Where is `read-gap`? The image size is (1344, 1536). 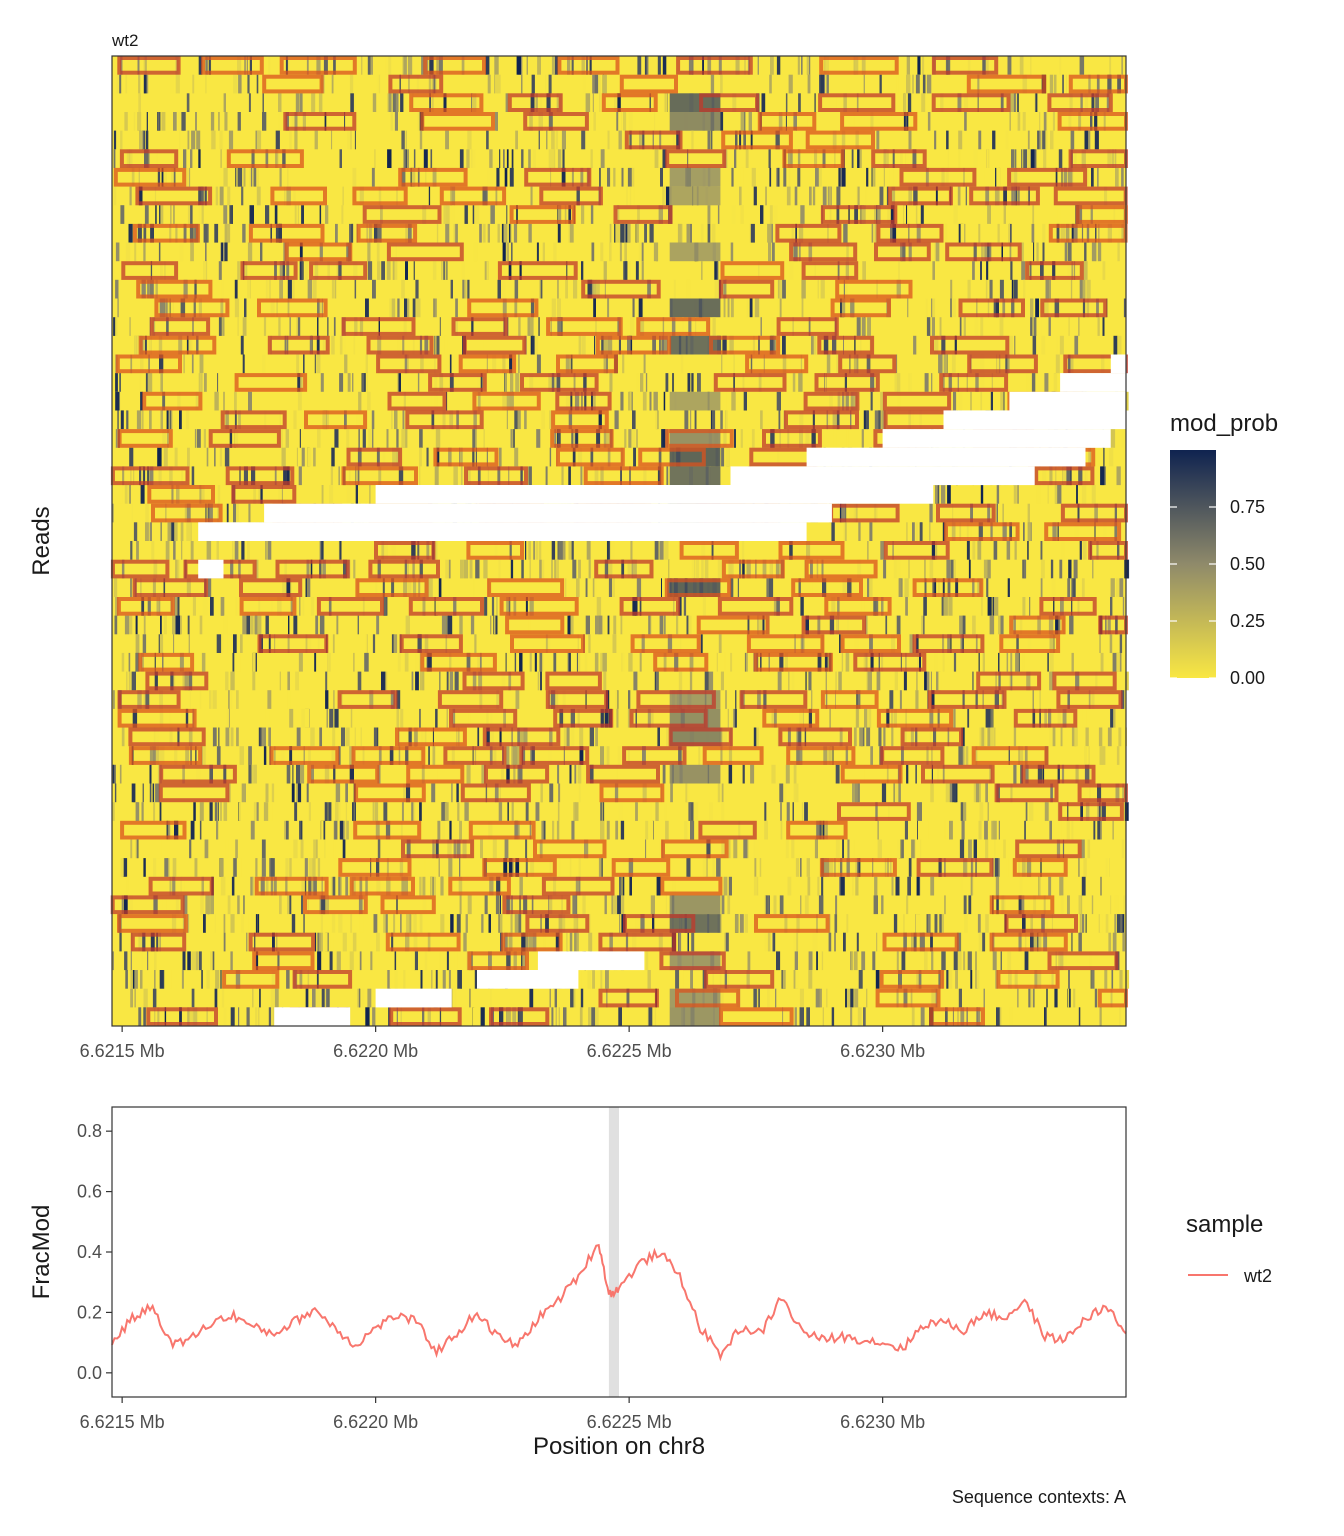
read-gap is located at coordinates (996, 438).